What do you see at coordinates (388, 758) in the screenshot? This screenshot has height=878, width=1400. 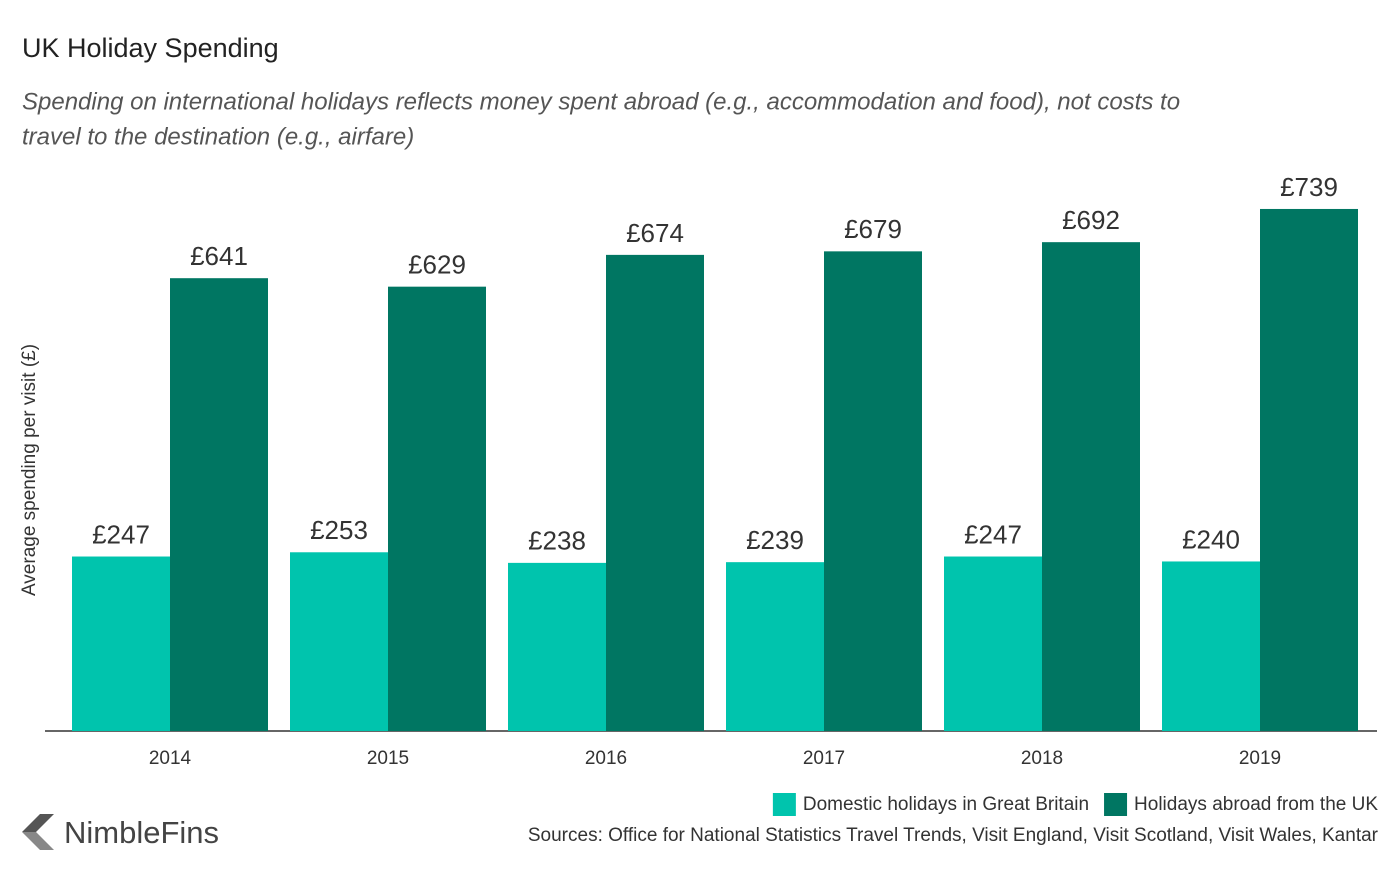 I see `x-tick-label: 2015` at bounding box center [388, 758].